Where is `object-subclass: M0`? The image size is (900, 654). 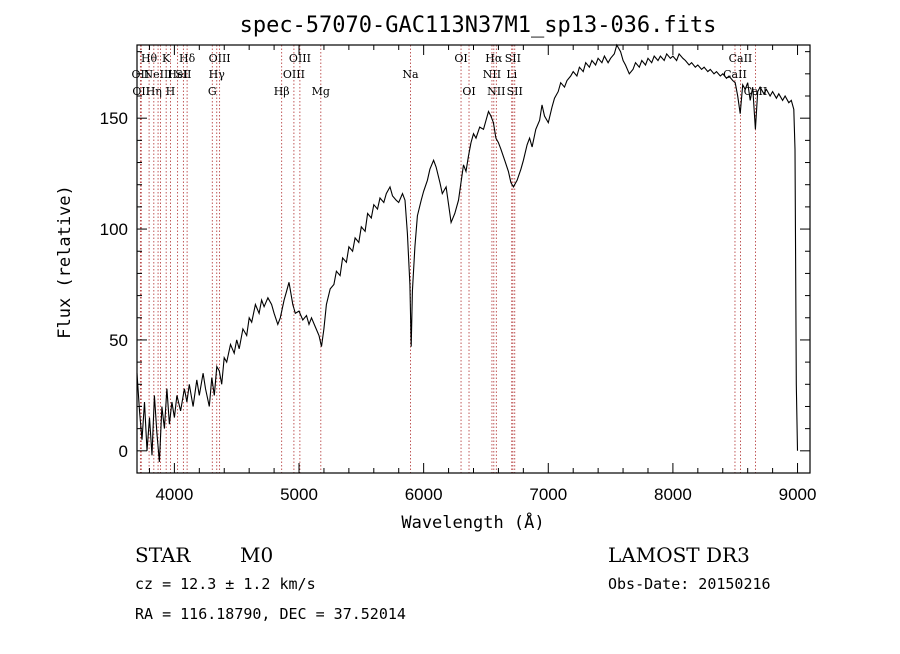 object-subclass: M0 is located at coordinates (256, 555).